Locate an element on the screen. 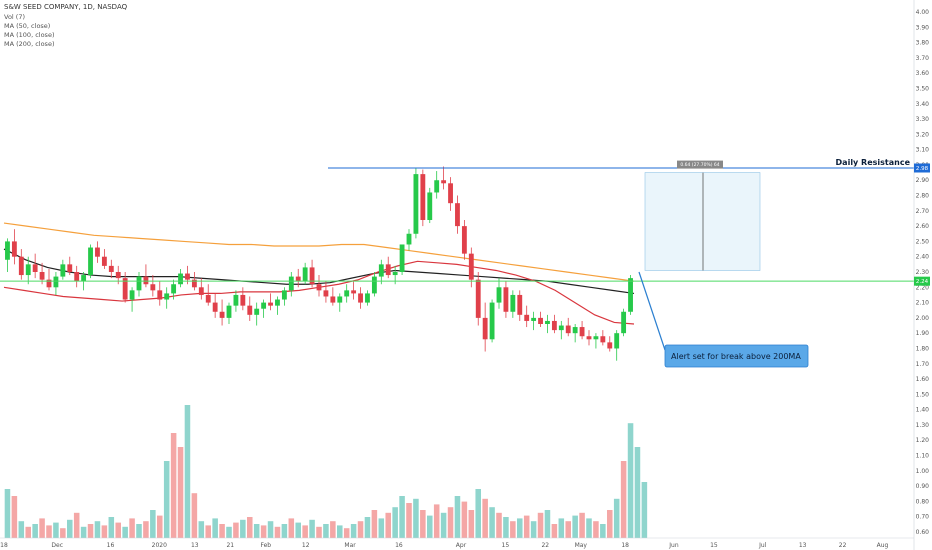 This screenshot has width=932, height=550. measure-label-bg is located at coordinates (700, 164).